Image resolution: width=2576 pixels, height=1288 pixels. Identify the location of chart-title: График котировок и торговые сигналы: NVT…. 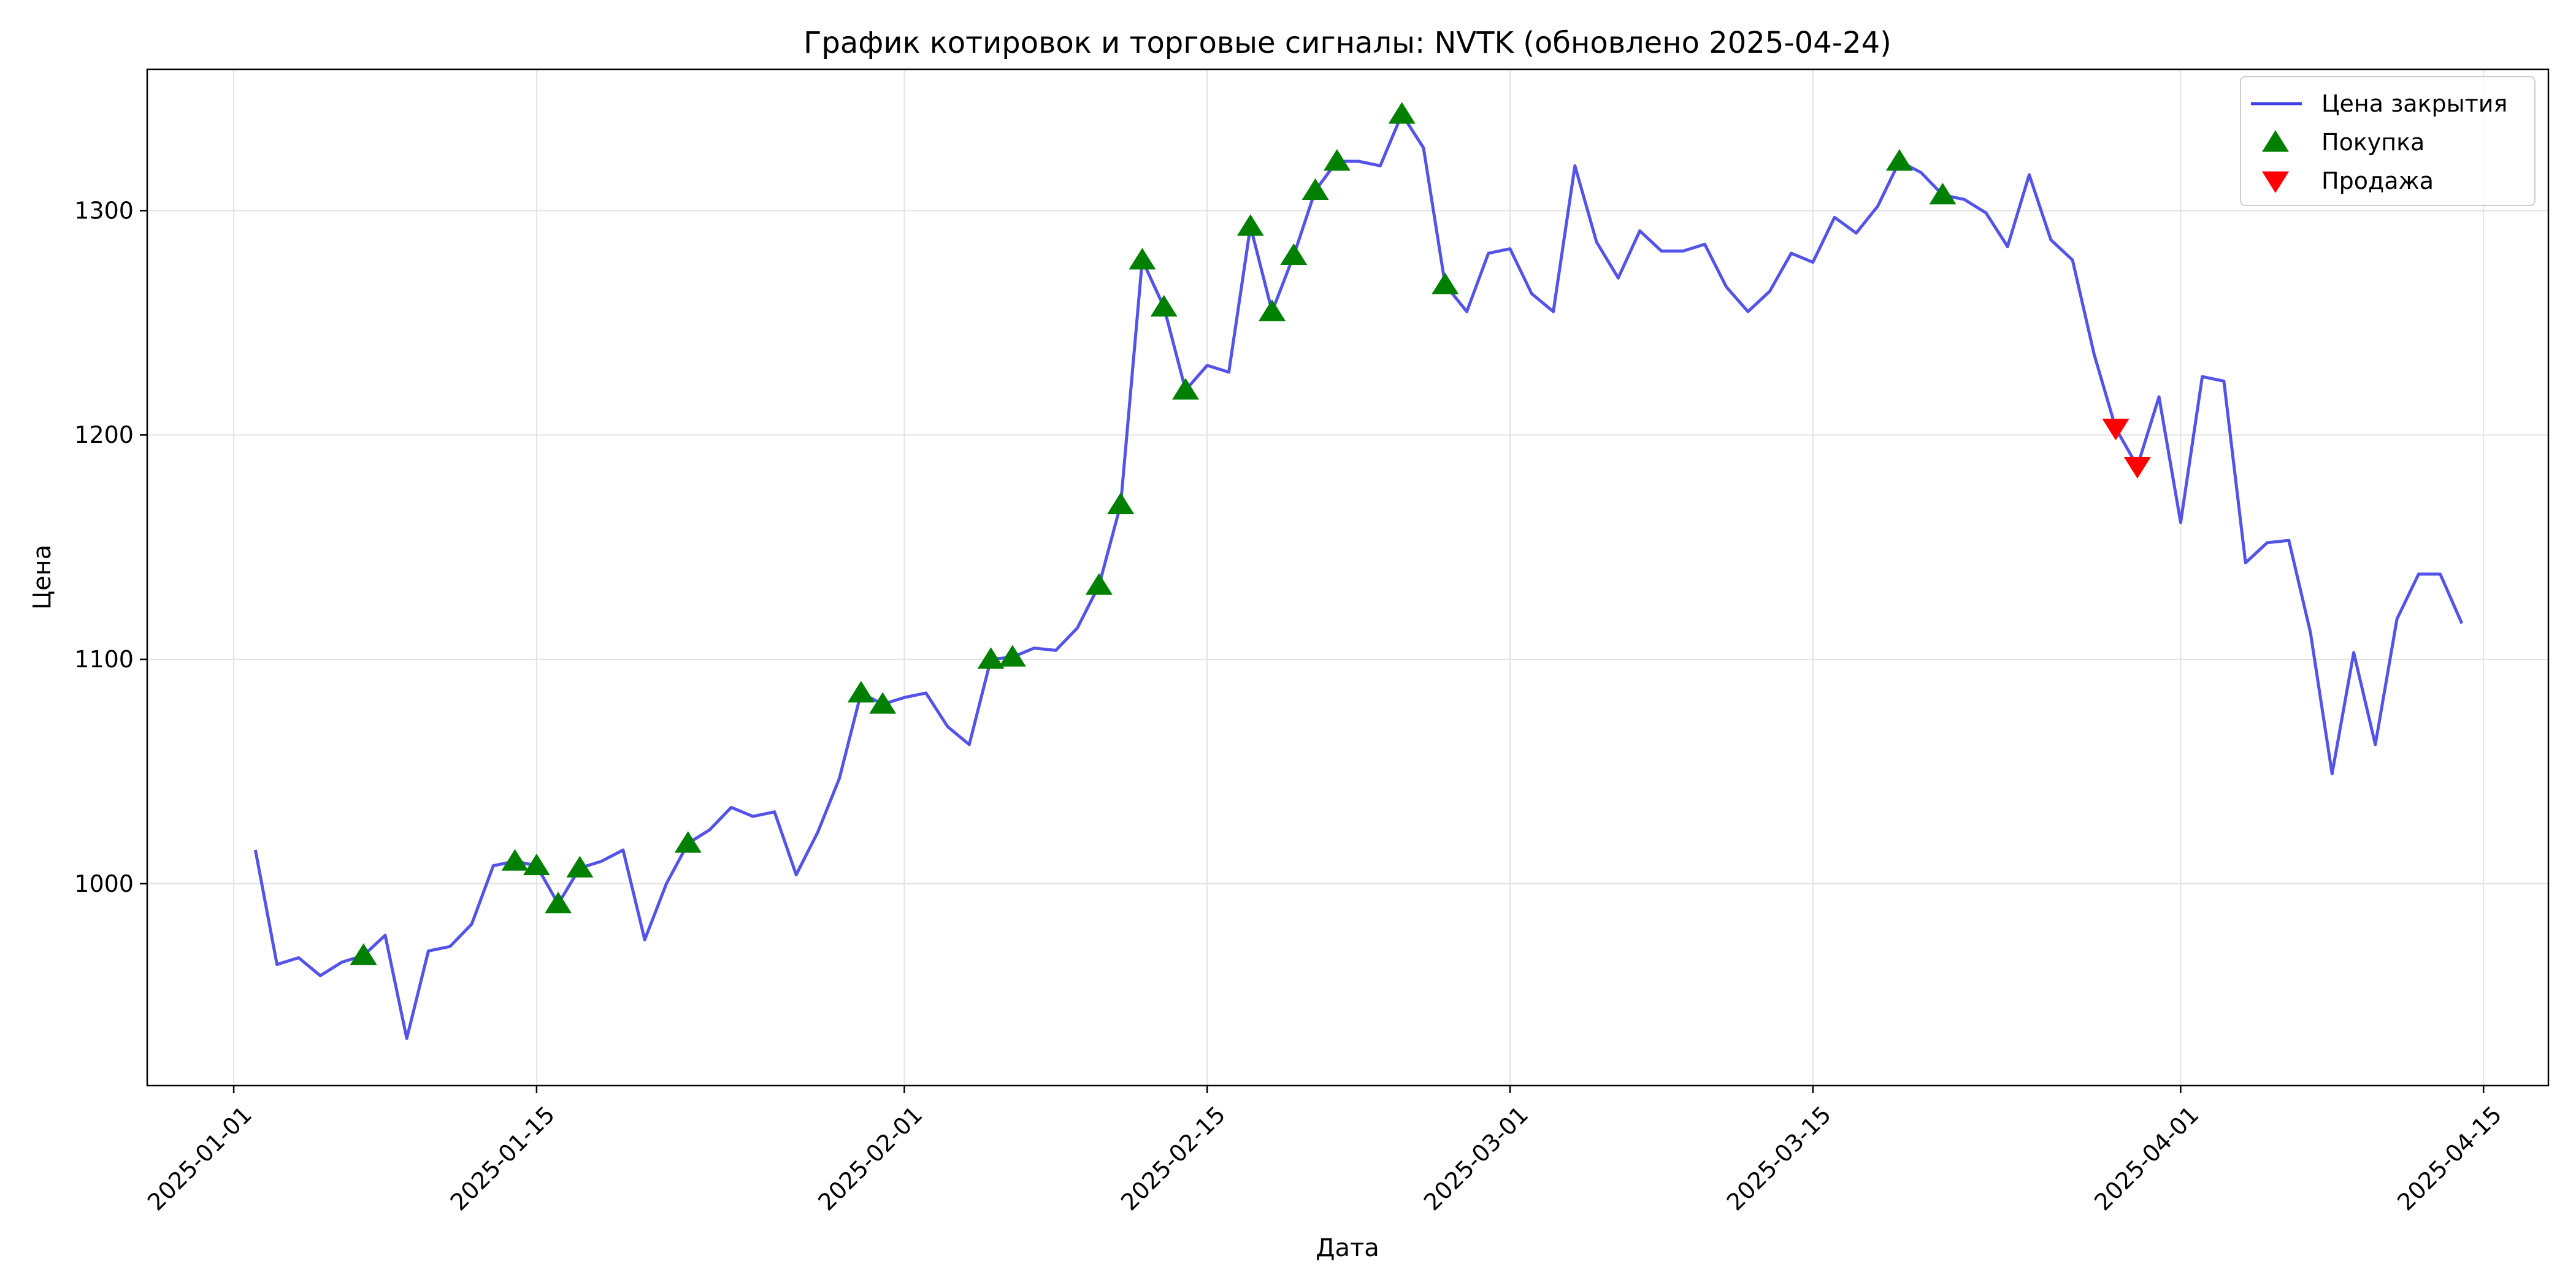
(1347, 43).